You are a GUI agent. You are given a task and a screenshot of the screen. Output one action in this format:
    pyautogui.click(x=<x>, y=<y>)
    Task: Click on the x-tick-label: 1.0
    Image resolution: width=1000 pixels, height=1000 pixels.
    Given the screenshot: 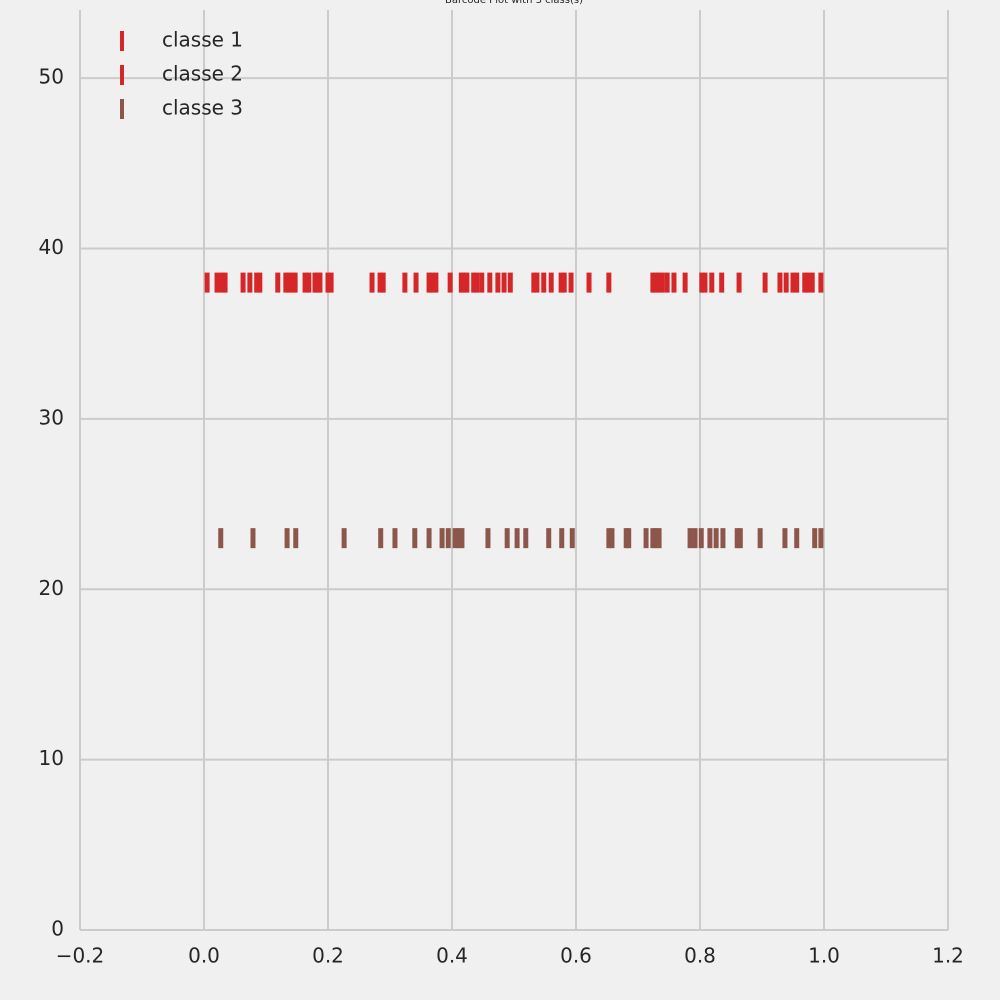 What is the action you would take?
    pyautogui.click(x=824, y=956)
    